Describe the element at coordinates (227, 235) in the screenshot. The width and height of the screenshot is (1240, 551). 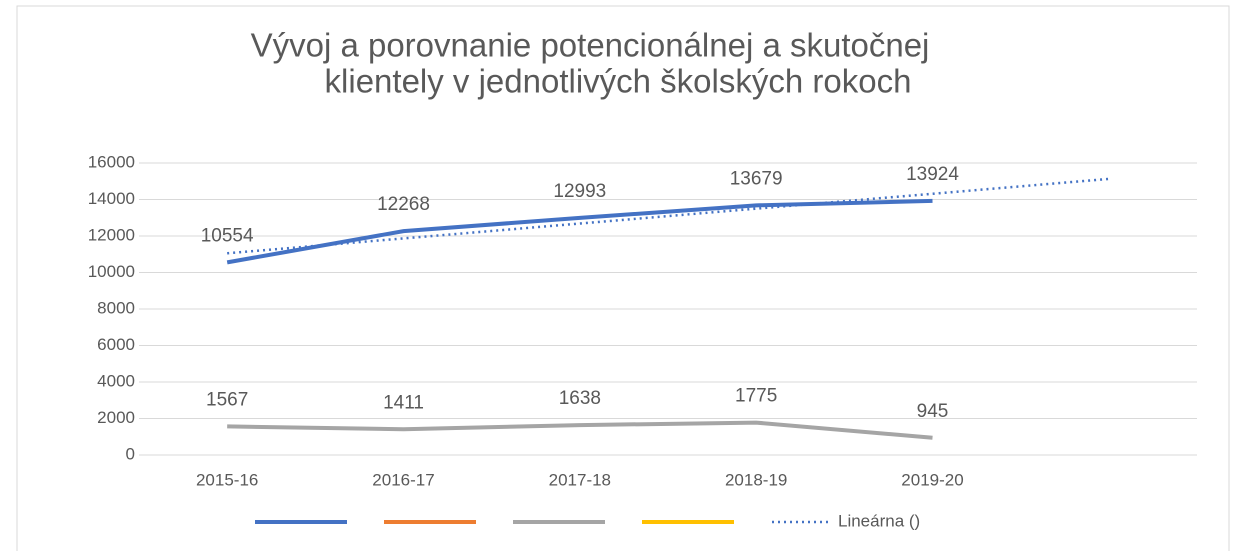
I see `data-label: 10554` at that location.